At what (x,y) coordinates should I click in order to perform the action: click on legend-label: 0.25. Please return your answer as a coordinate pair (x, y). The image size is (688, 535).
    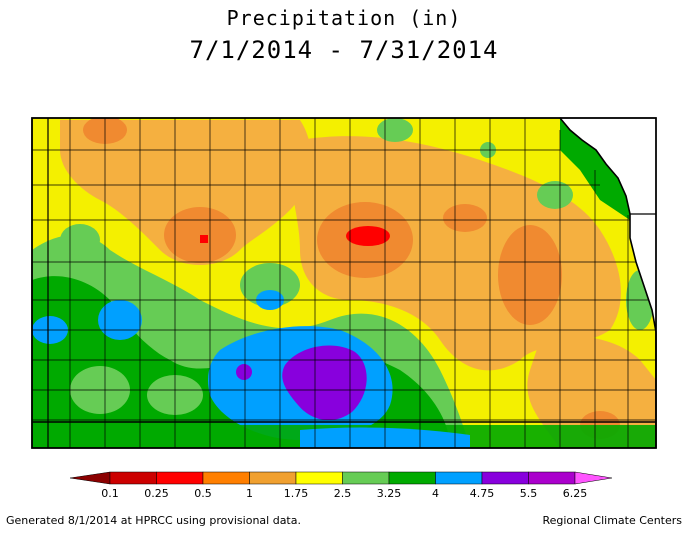
    Looking at the image, I should click on (156, 493).